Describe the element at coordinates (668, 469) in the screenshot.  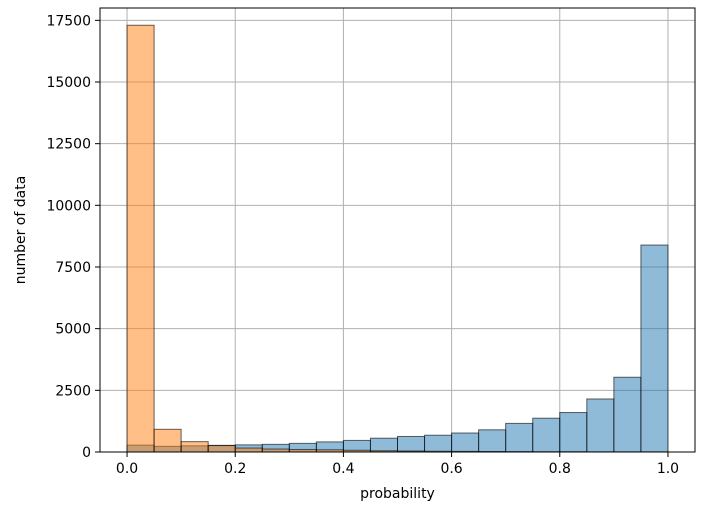
I see `x-tick-label: 1.0` at that location.